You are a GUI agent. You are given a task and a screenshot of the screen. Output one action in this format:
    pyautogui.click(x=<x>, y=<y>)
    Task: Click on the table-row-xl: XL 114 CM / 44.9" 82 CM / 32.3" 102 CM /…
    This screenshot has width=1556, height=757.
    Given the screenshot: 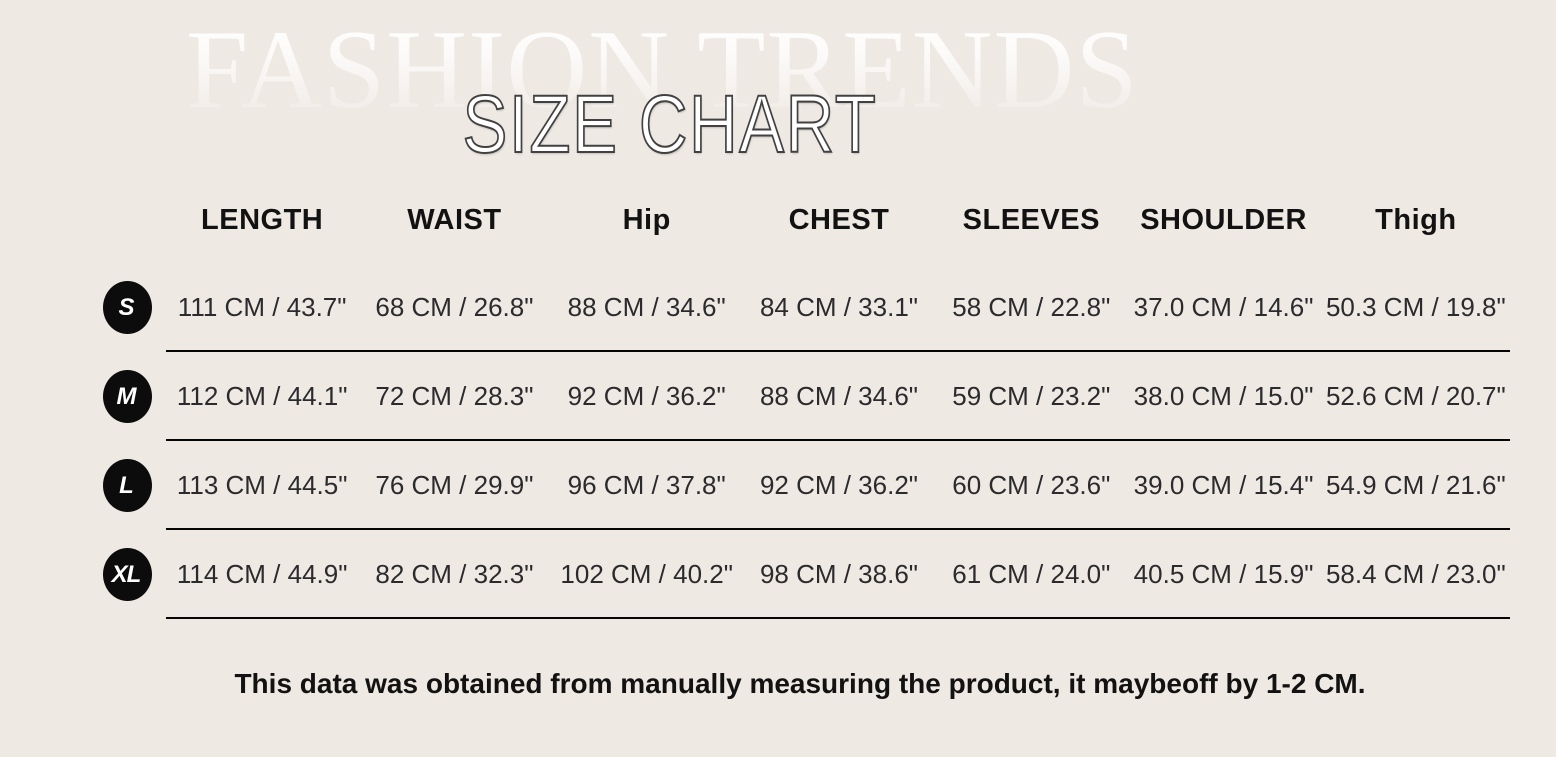 What is the action you would take?
    pyautogui.click(x=800, y=574)
    